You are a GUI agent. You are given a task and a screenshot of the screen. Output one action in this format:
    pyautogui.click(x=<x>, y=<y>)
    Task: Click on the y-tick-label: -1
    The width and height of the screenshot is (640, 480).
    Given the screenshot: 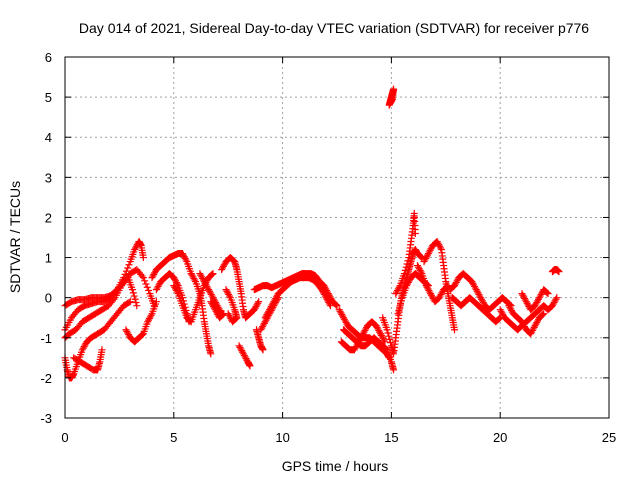 What is the action you would take?
    pyautogui.click(x=46, y=338)
    